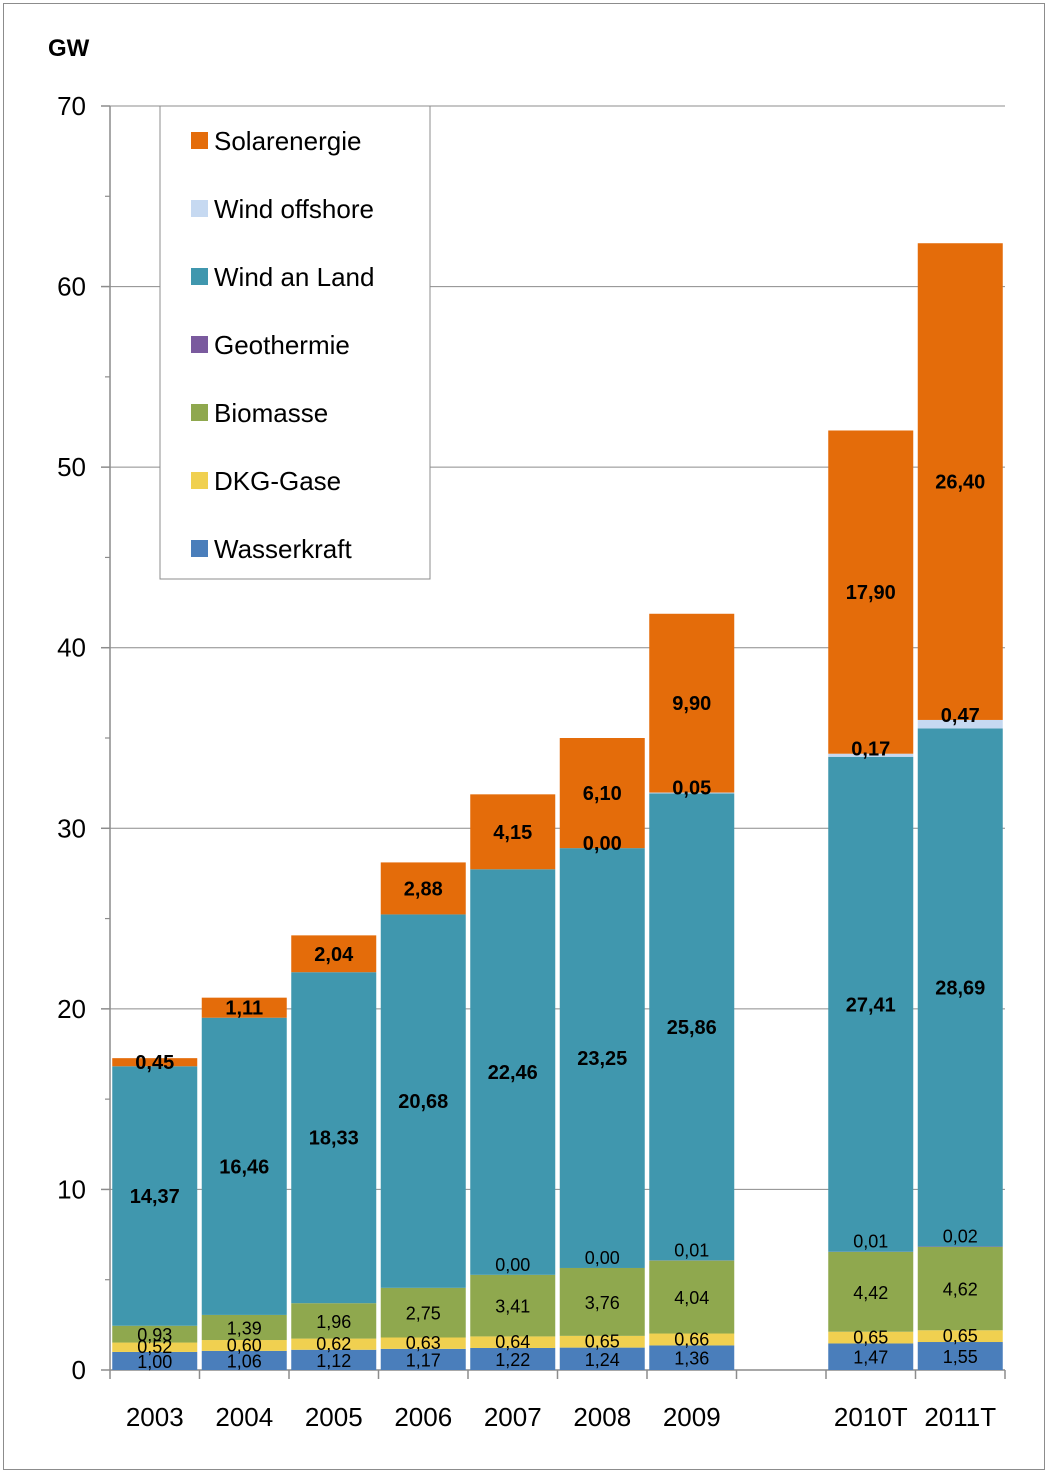 This screenshot has width=1050, height=1475. I want to click on data-label: 23,25, so click(602, 1059).